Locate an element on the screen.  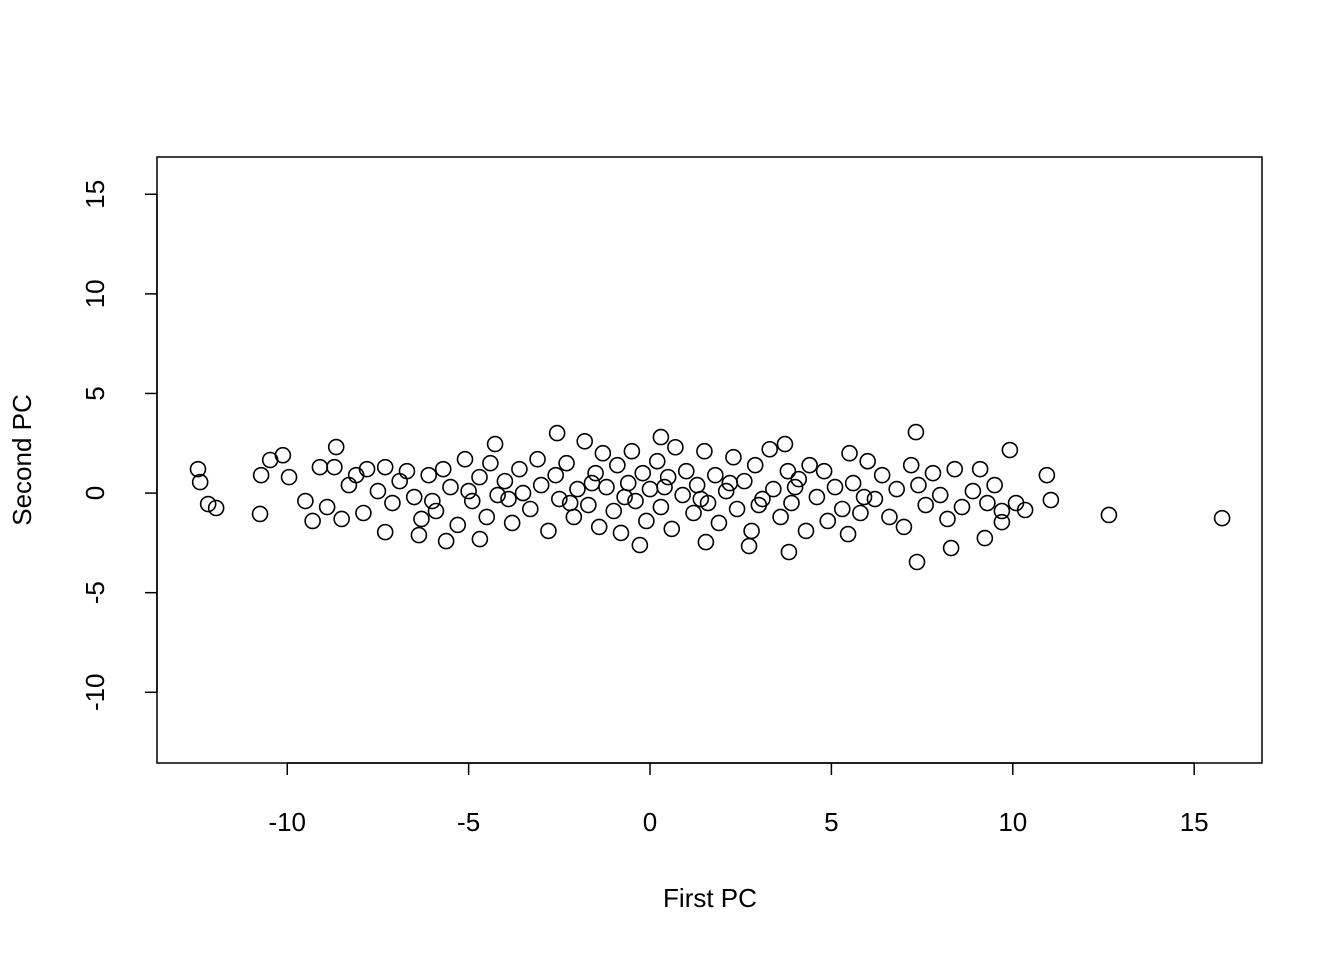
x-tick-label: 10 is located at coordinates (1012, 822).